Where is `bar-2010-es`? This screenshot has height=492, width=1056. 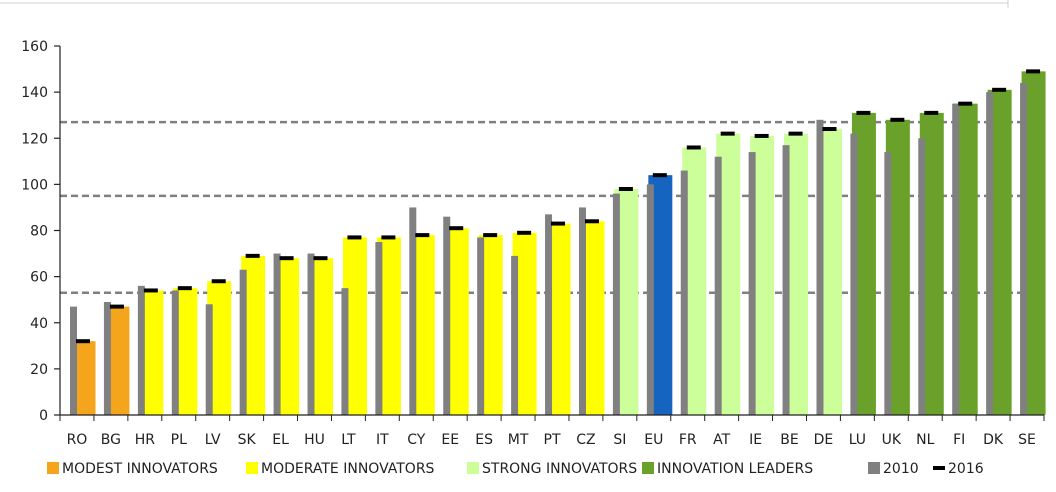 bar-2010-es is located at coordinates (481, 326).